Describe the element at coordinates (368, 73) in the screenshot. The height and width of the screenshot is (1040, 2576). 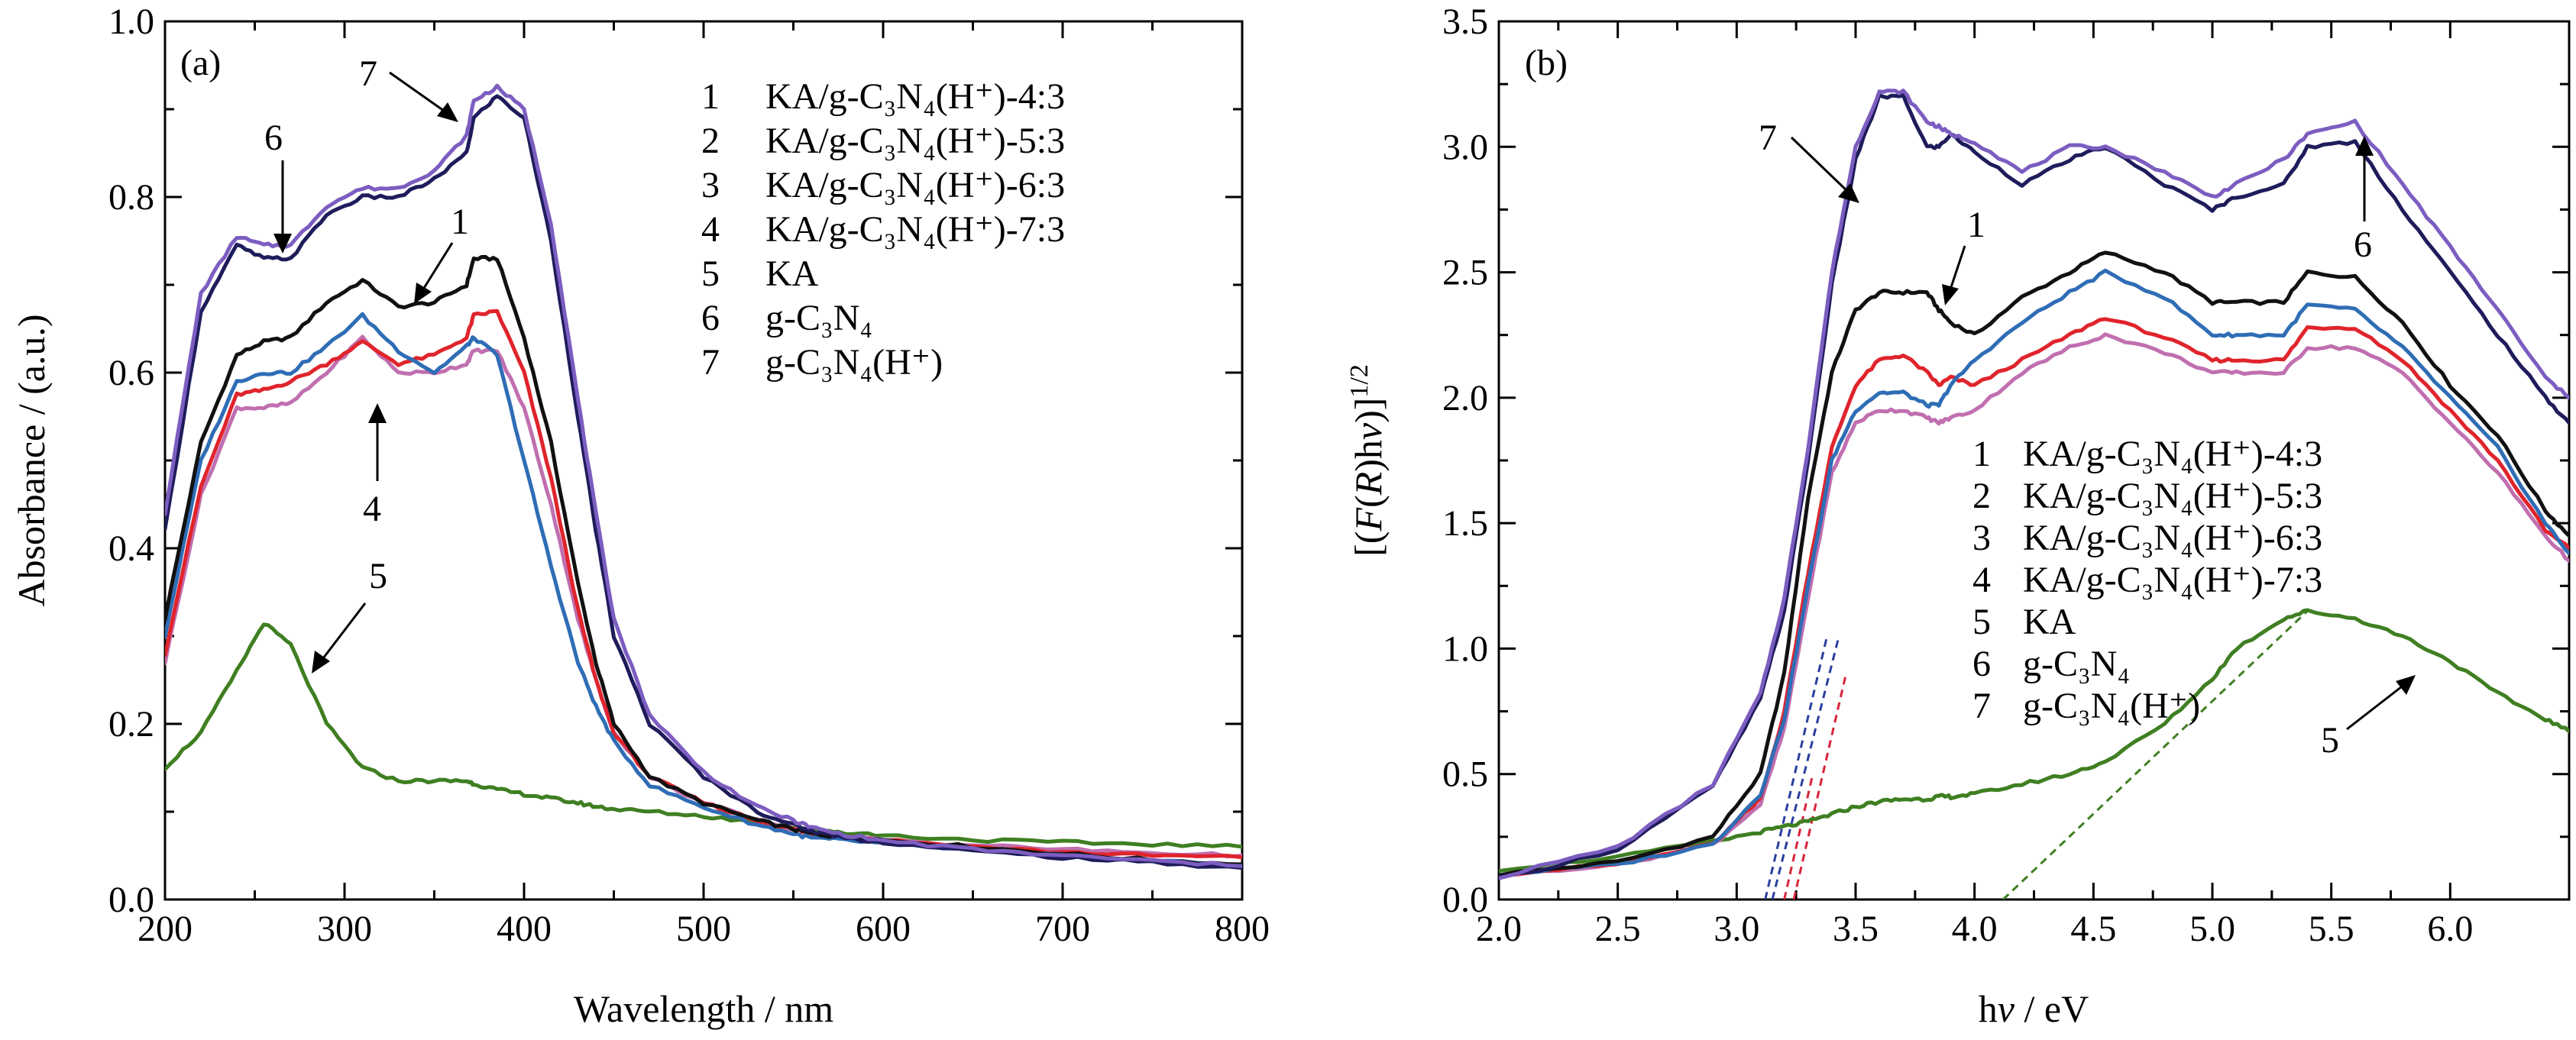
I see `panel-a-annot-7-text: 7` at that location.